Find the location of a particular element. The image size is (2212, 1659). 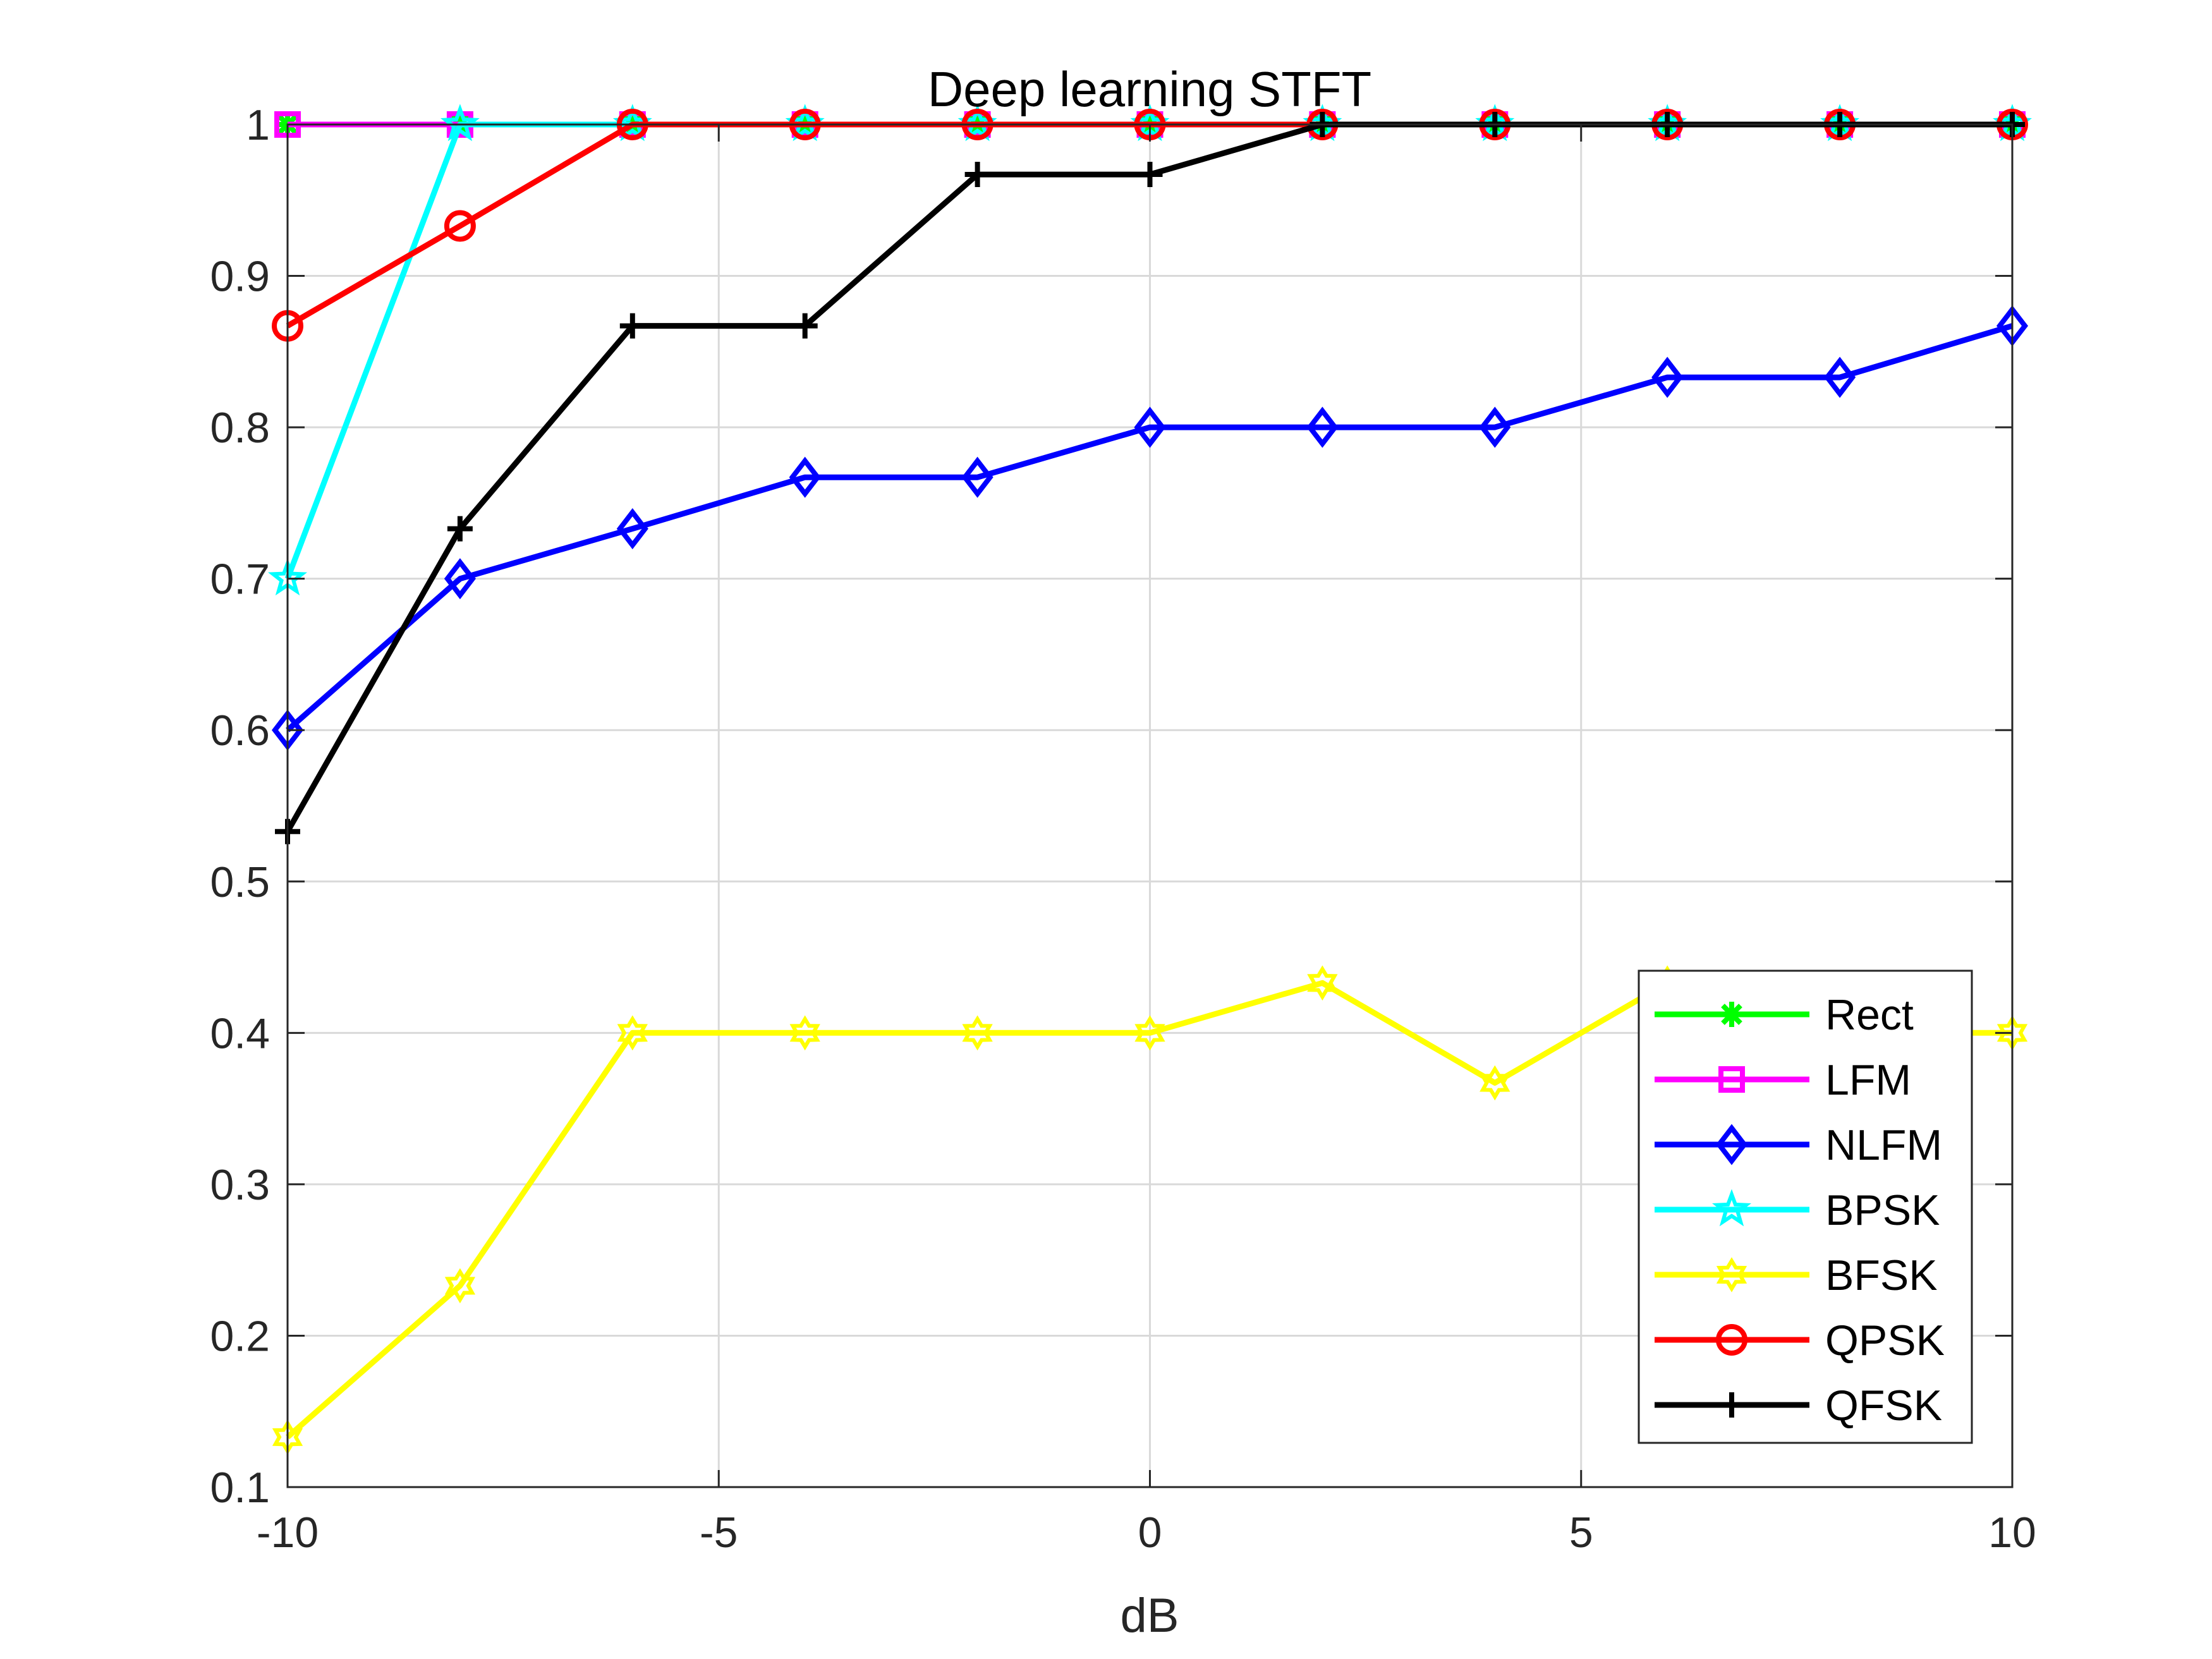

x-tick-label: -10 is located at coordinates (288, 1533).